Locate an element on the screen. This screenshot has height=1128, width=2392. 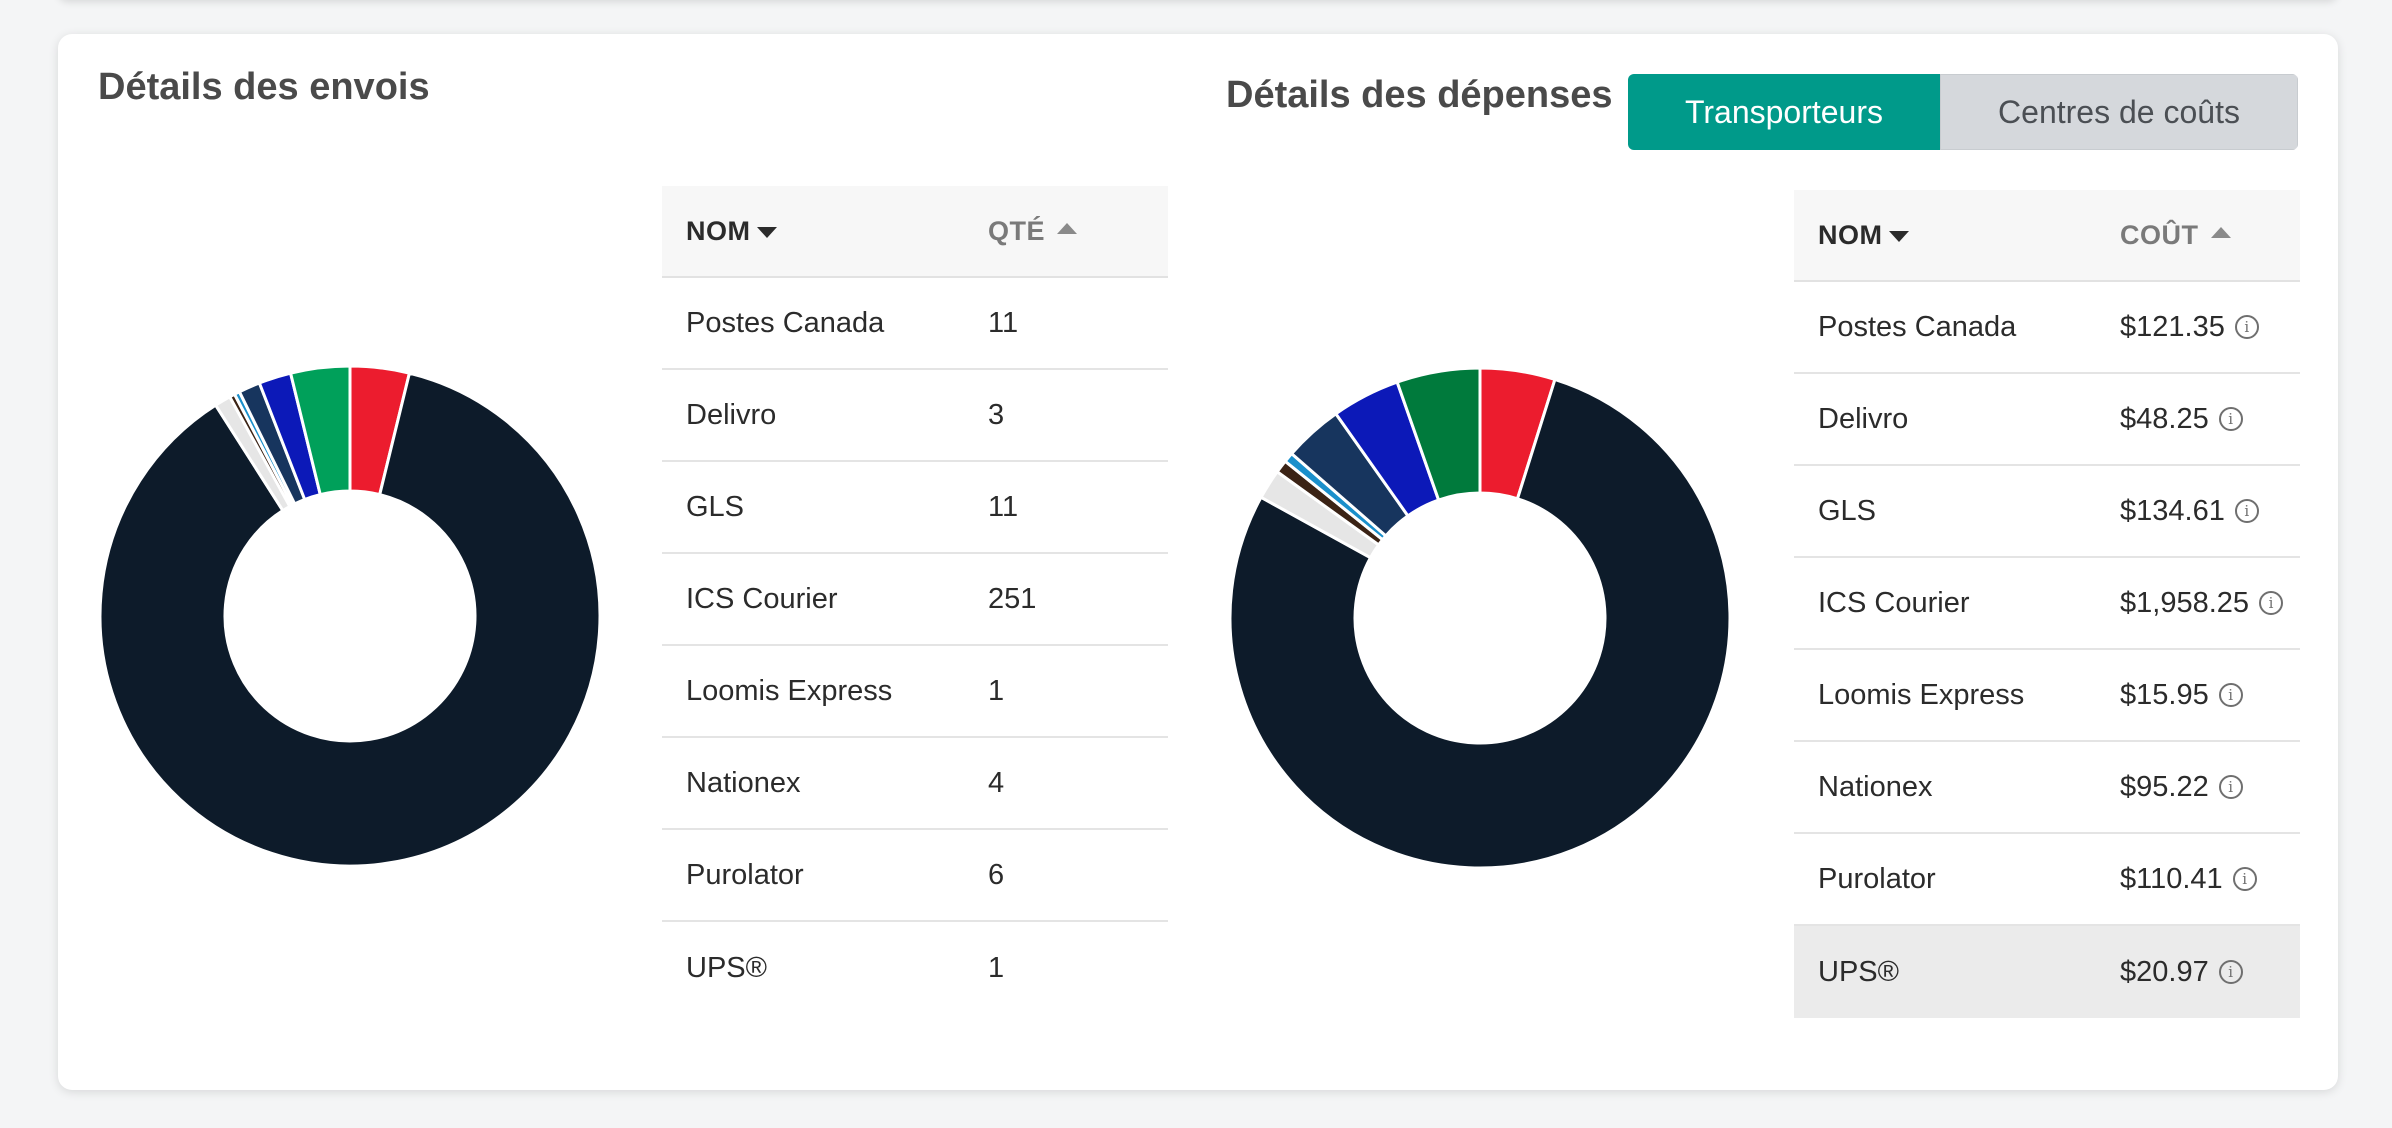
table-row: UPS® 1 is located at coordinates (915, 968).